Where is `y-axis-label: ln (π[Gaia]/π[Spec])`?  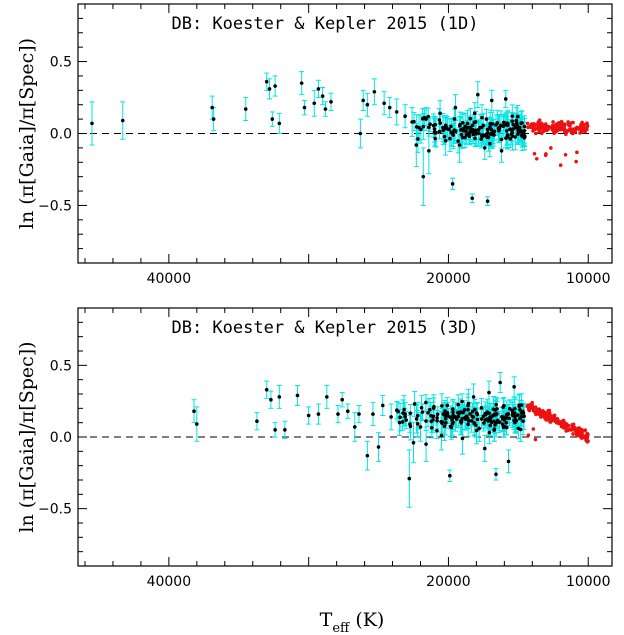
y-axis-label: ln (π[Gaia]/π[Spec]) is located at coordinates (27, 133).